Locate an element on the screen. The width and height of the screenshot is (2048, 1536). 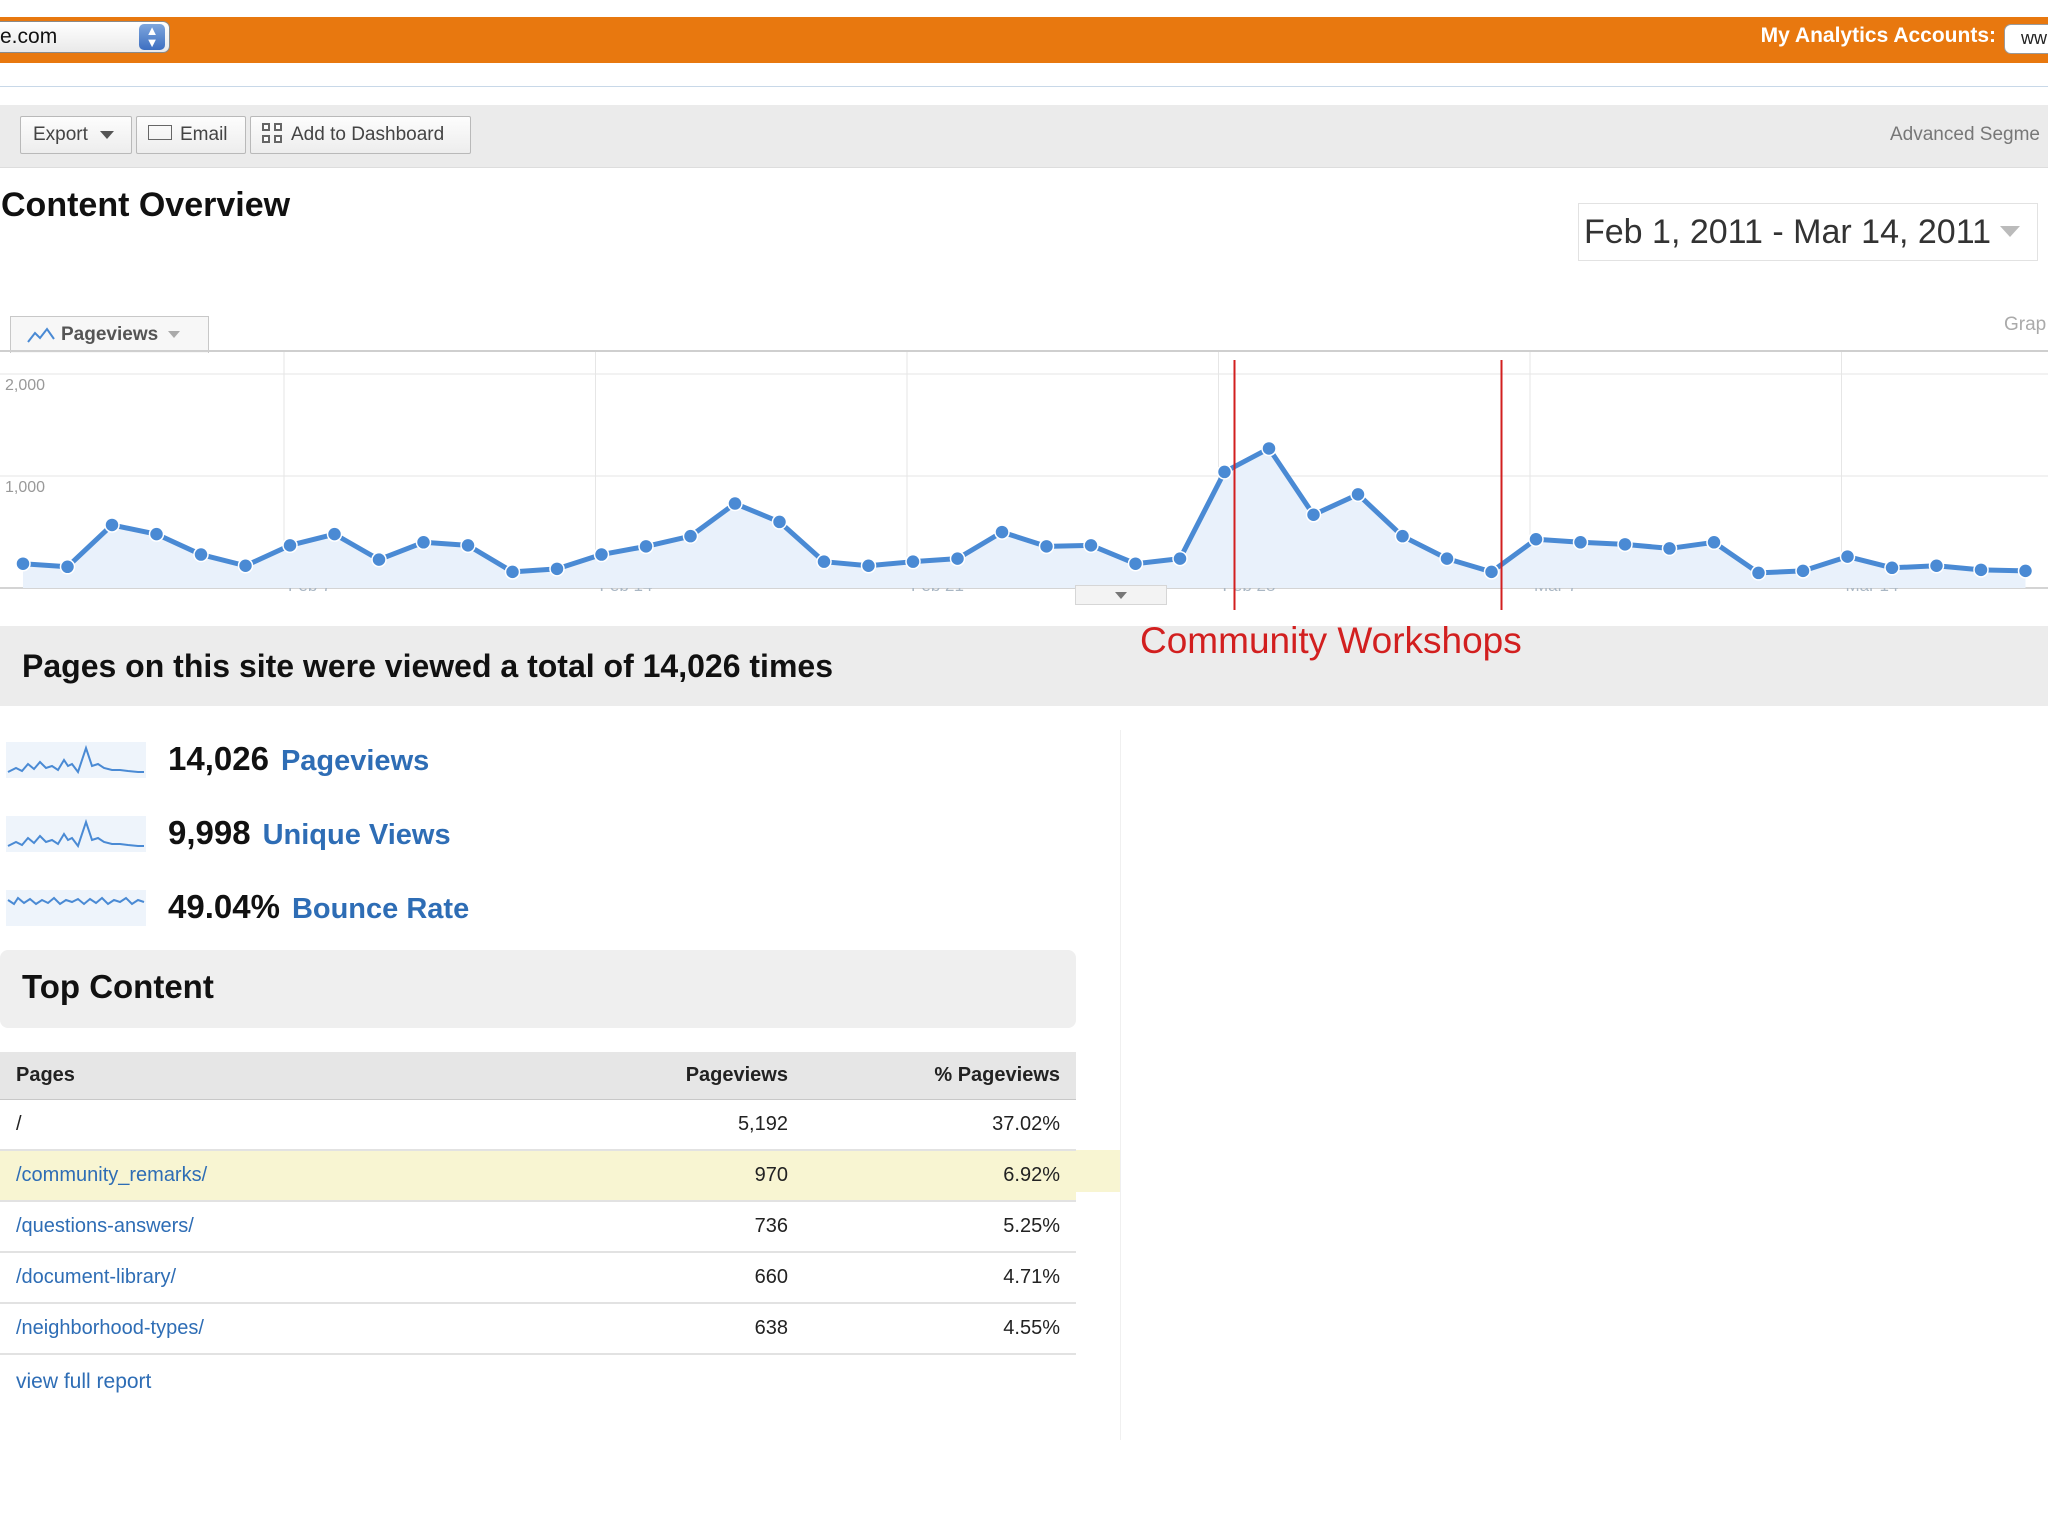
table-row: /community_remarks/ 970 6.92% is located at coordinates (538, 1176).